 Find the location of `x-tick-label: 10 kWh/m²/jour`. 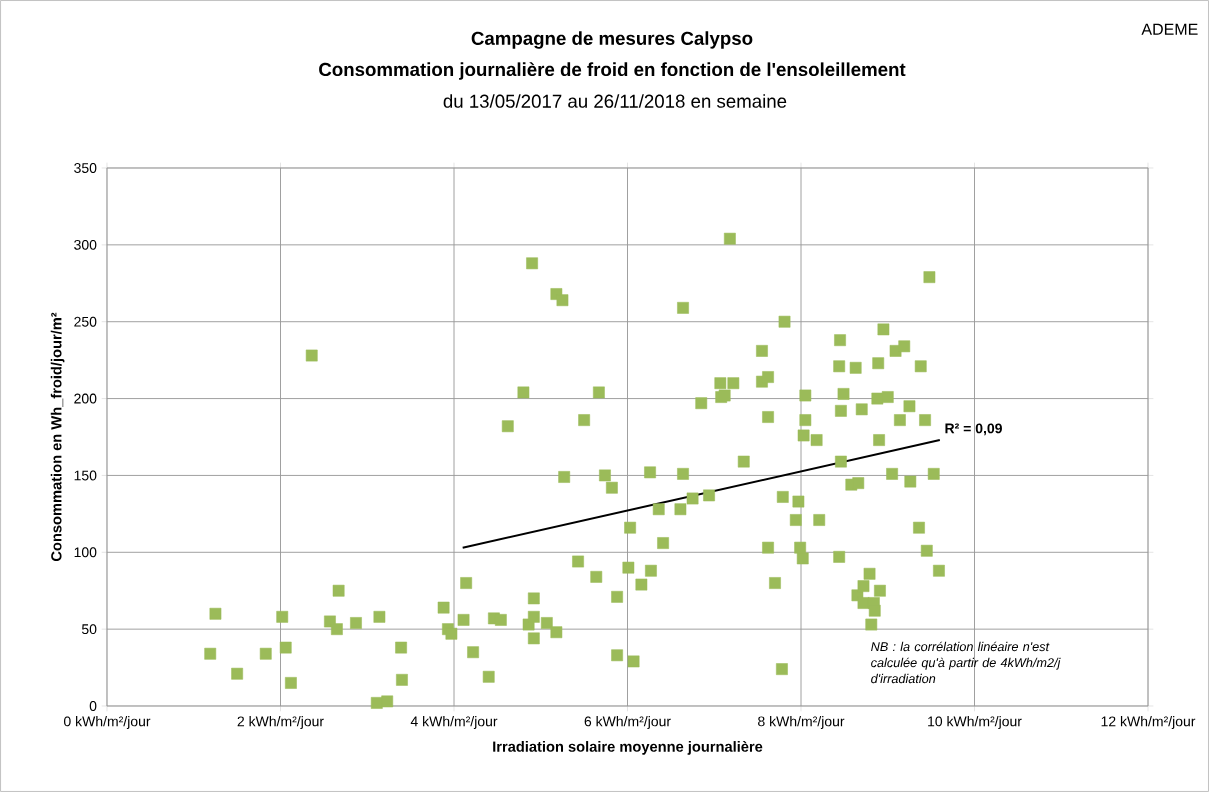

x-tick-label: 10 kWh/m²/jour is located at coordinates (975, 723).